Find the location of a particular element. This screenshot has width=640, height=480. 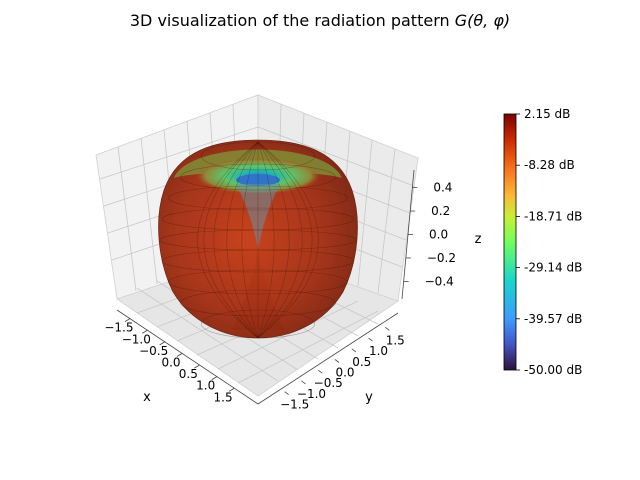

x-tick-label: 0.0 is located at coordinates (170, 363).